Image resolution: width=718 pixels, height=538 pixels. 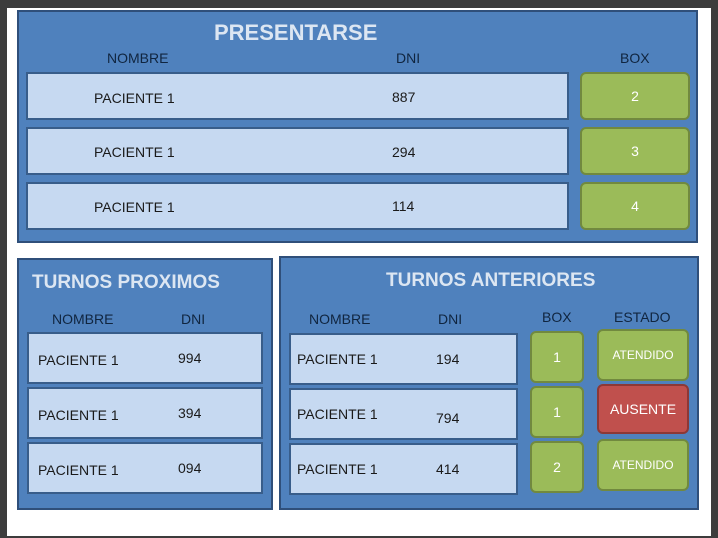 I want to click on anteriores-header-box: BOX, so click(x=557, y=317).